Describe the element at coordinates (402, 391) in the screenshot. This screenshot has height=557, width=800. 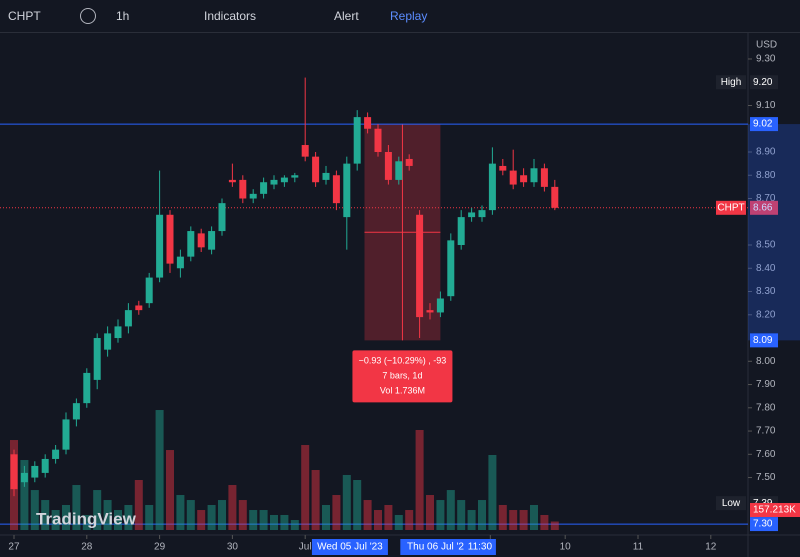
I see `measure-label: Vol 1.736M` at that location.